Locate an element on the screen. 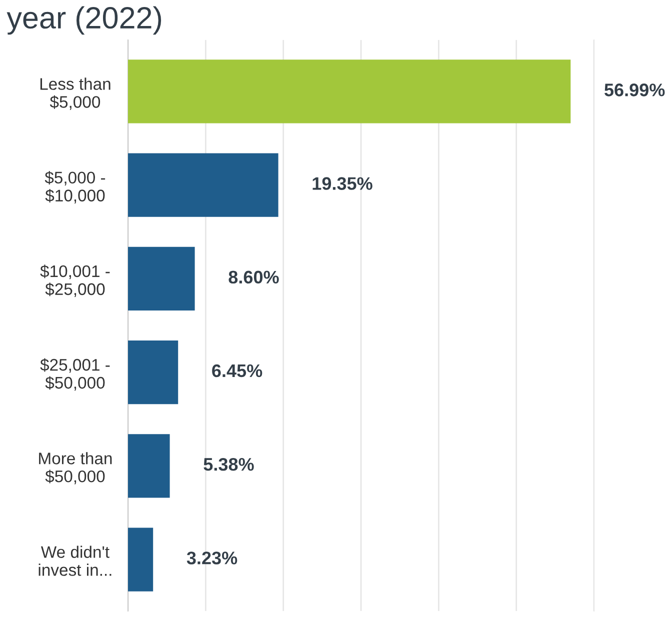 The image size is (669, 619). y-tick-label: Less than $5,000 is located at coordinates (75, 94).